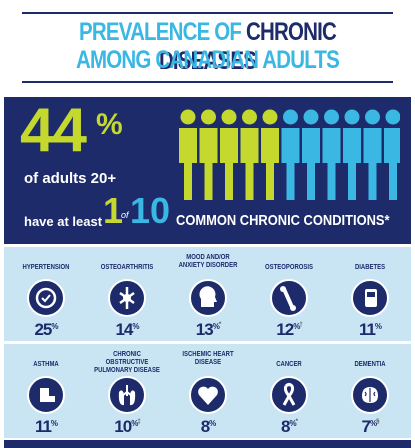 The height and width of the screenshot is (448, 415). I want to click on big-percentage: 44, so click(53, 130).